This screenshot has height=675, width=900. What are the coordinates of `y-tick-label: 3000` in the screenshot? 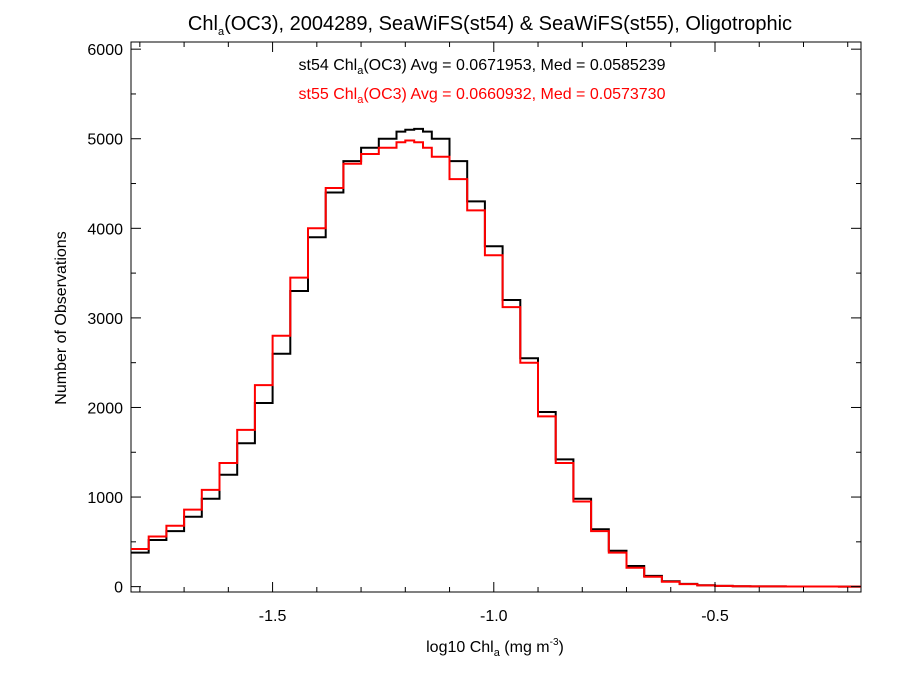 It's located at (105, 319).